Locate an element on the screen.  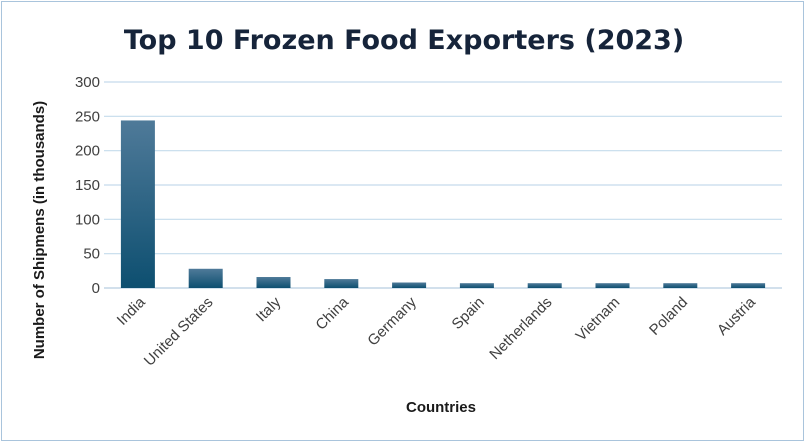
bar-china is located at coordinates (341, 283).